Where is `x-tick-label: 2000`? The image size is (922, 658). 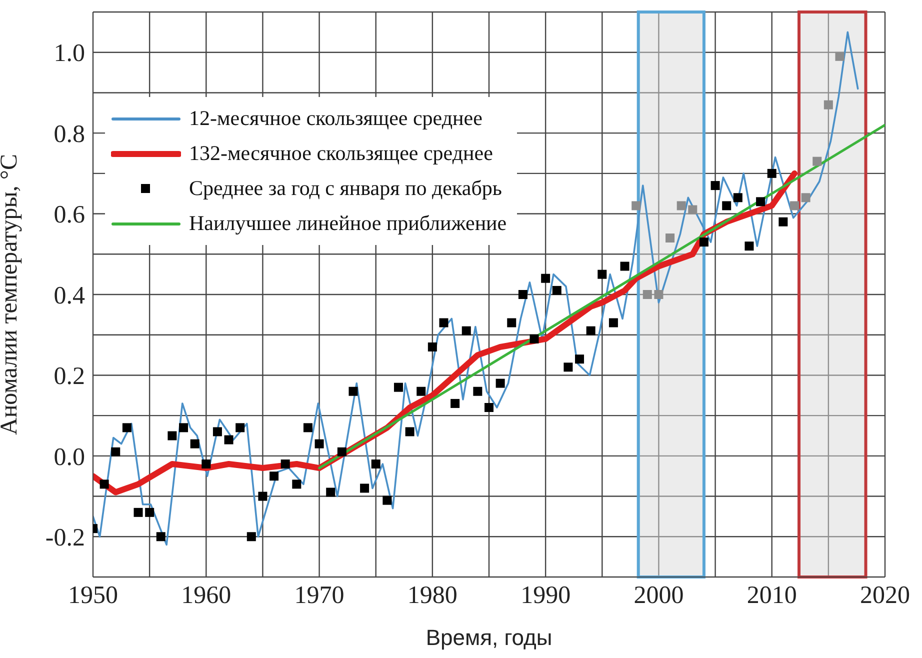 x-tick-label: 2000 is located at coordinates (659, 595).